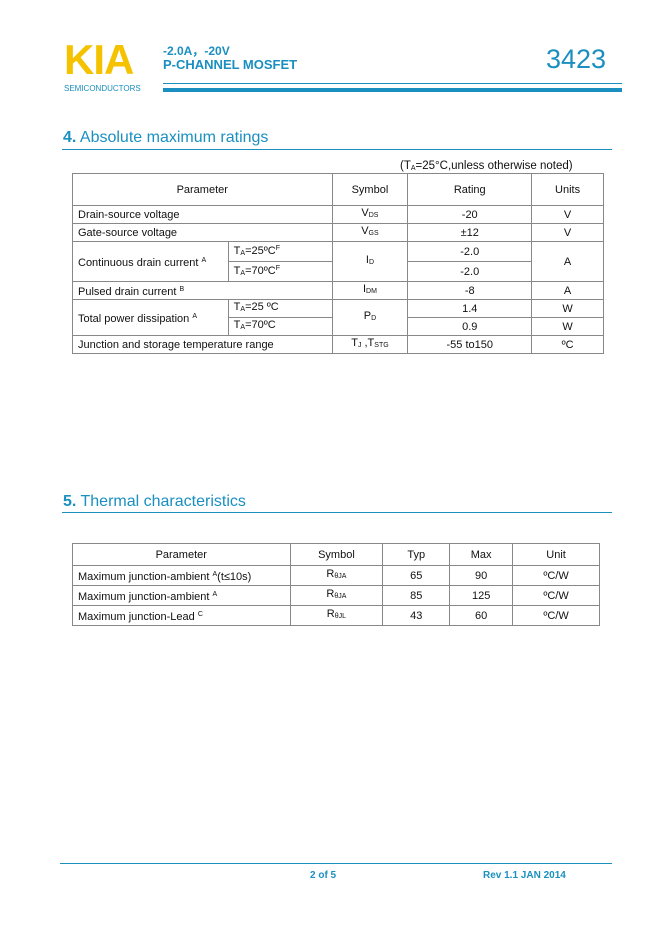 The height and width of the screenshot is (936, 662). I want to click on spec-summary: -2.0A，-20V, so click(196, 51).